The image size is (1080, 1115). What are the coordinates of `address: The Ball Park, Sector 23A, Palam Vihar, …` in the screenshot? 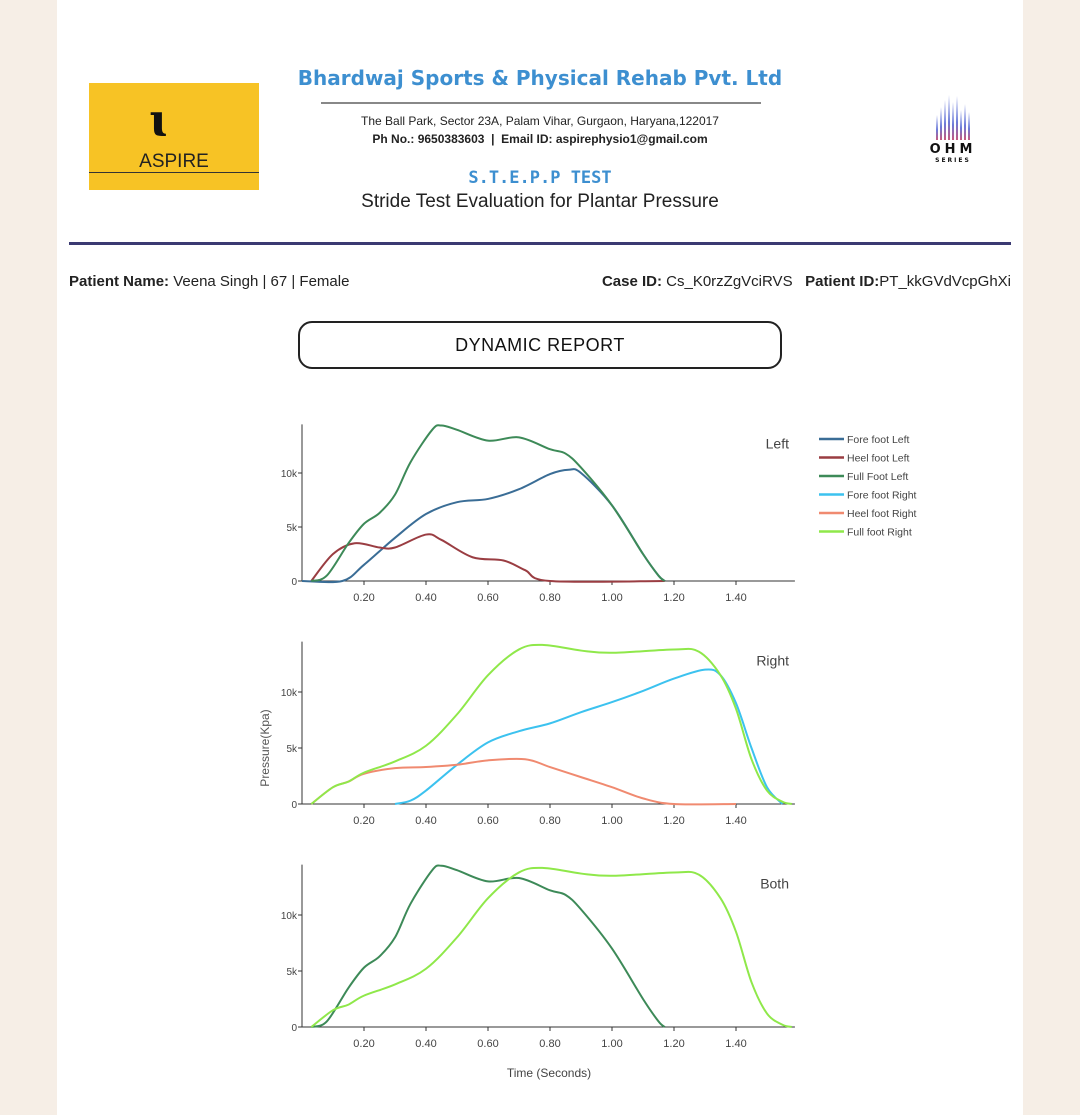 It's located at (540, 121).